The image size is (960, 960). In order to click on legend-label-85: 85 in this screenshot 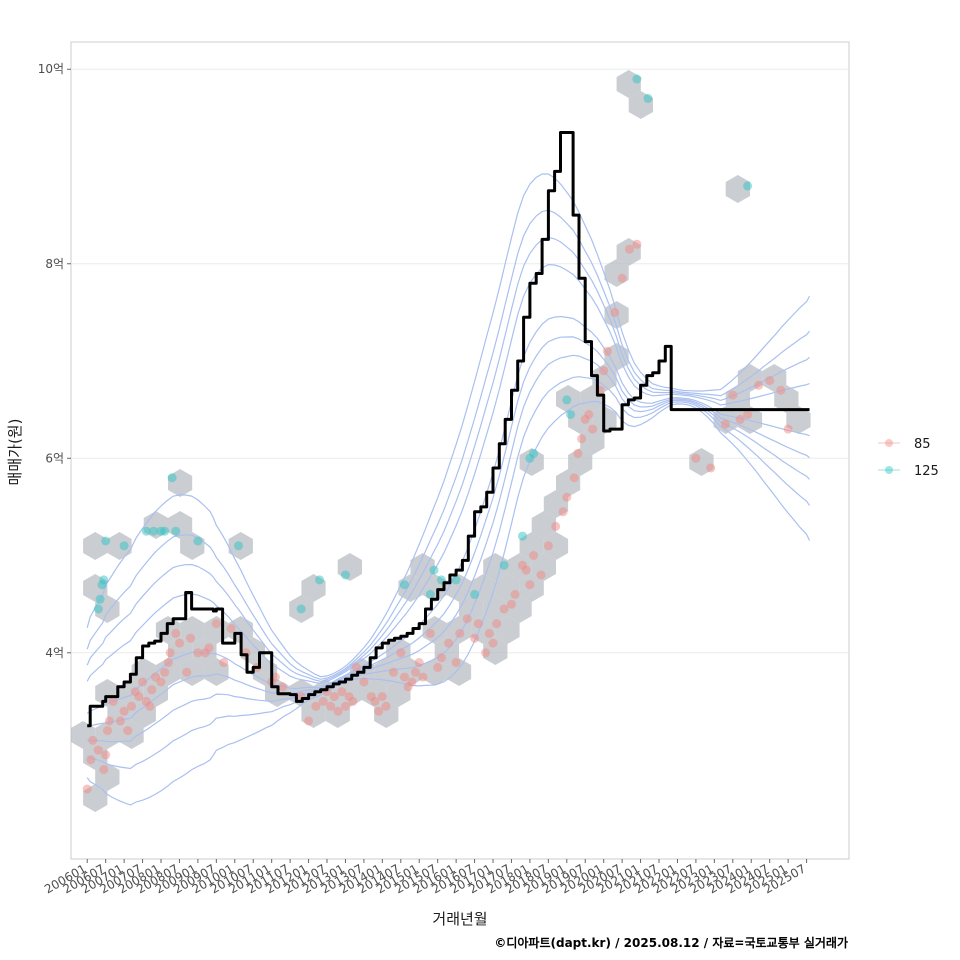, I will do `click(922, 444)`.